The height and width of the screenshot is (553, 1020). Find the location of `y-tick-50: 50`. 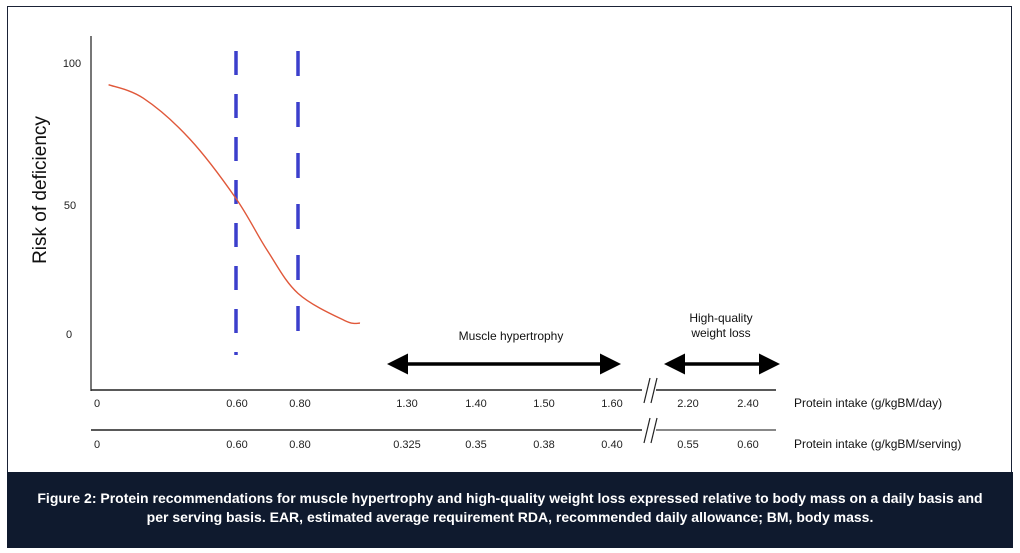

y-tick-50: 50 is located at coordinates (70, 206).